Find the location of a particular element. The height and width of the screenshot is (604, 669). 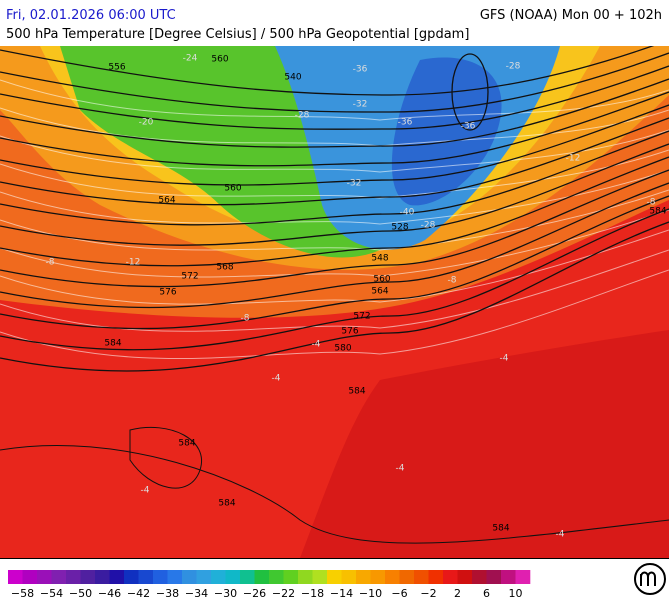

colorbar-label: −26 is located at coordinates (254, 593).